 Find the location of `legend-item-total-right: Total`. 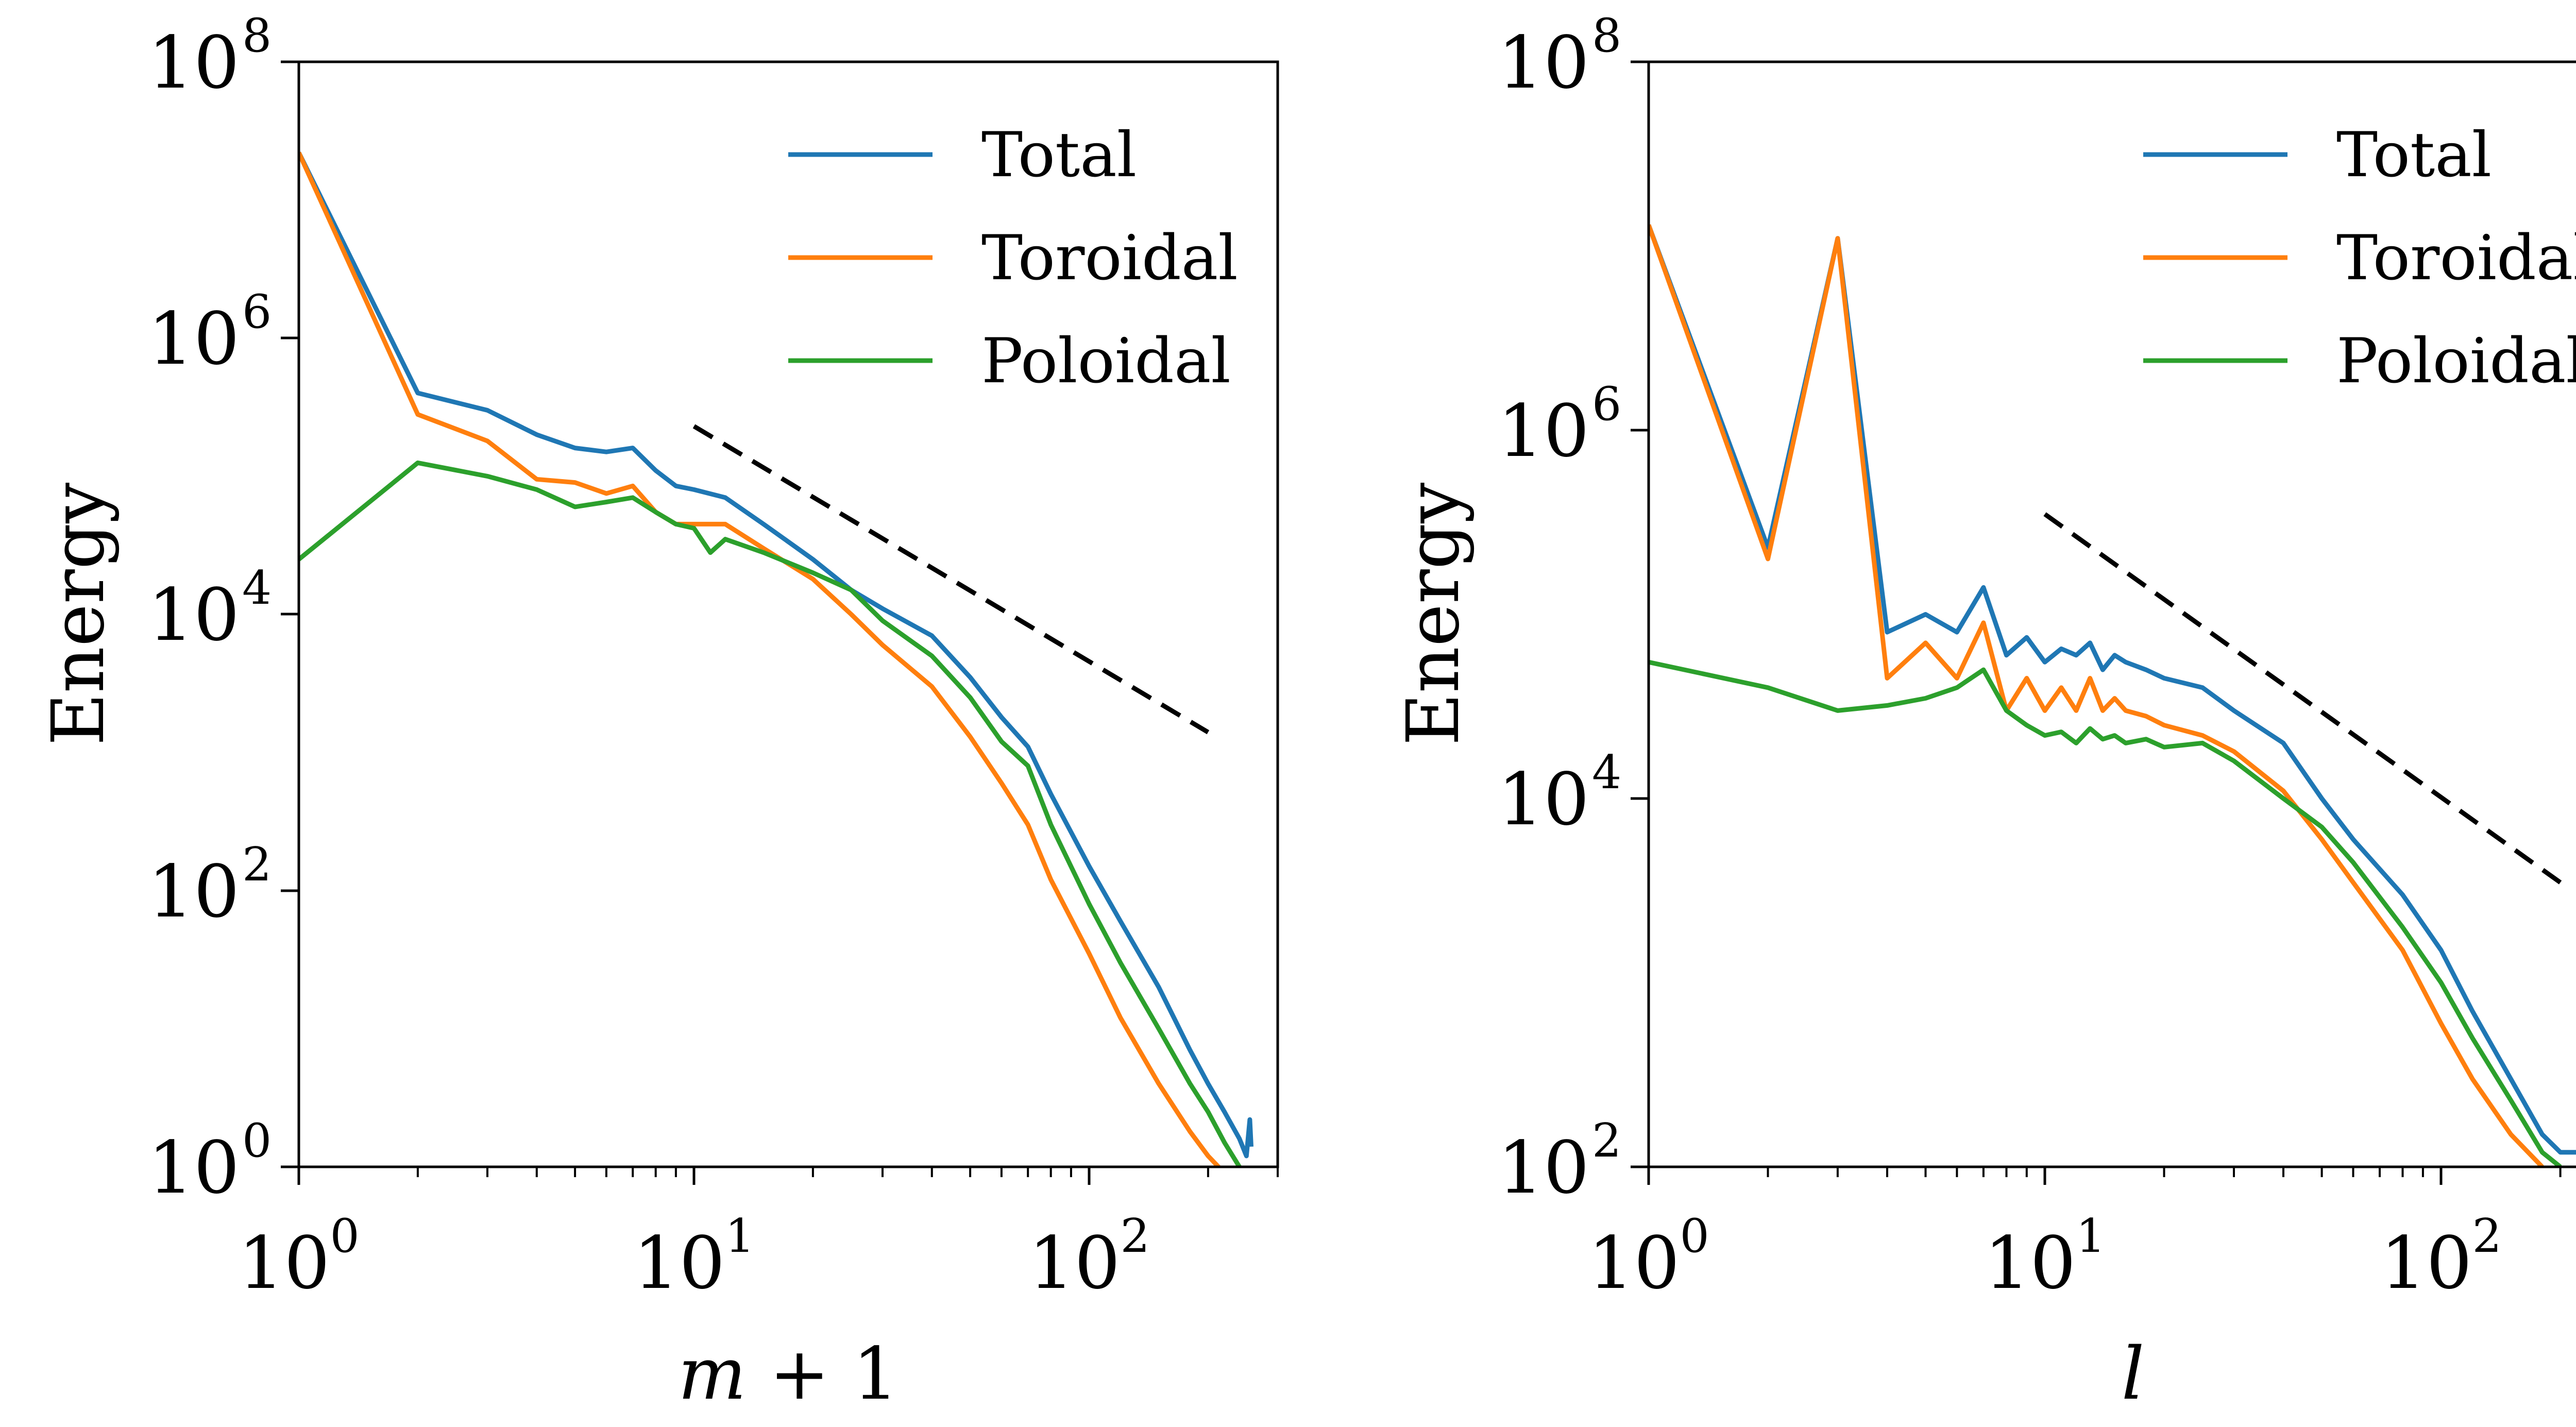

legend-item-total-right: Total is located at coordinates (2318, 155).